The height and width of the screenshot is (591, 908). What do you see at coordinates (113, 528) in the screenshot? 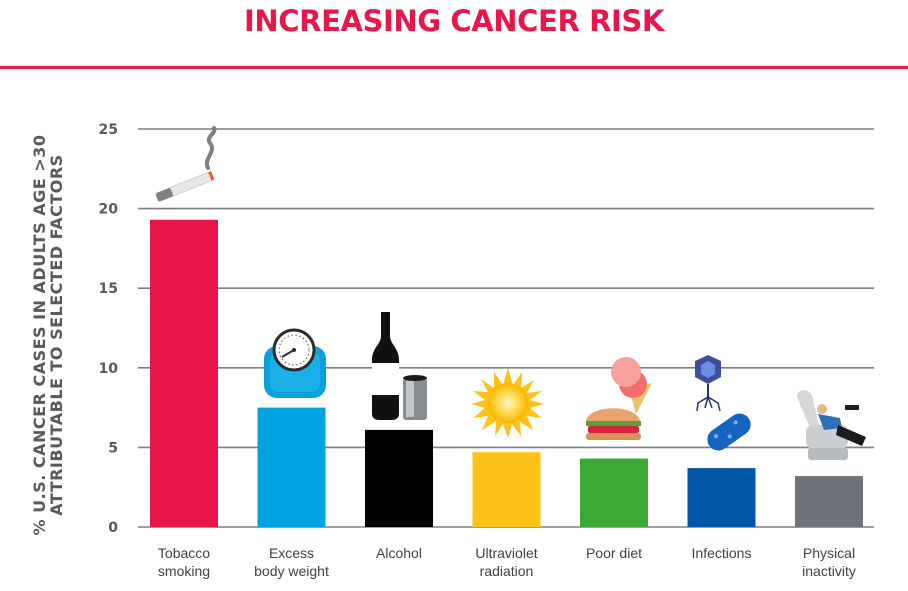
I see `y-tick-label: 0` at bounding box center [113, 528].